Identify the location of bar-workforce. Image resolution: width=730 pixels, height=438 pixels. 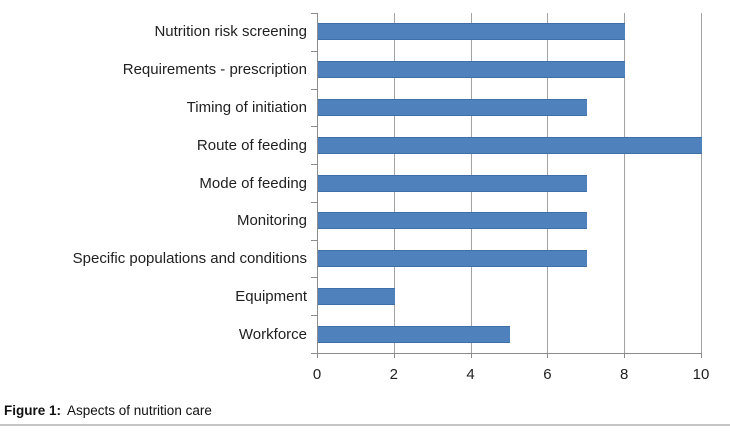
(414, 334).